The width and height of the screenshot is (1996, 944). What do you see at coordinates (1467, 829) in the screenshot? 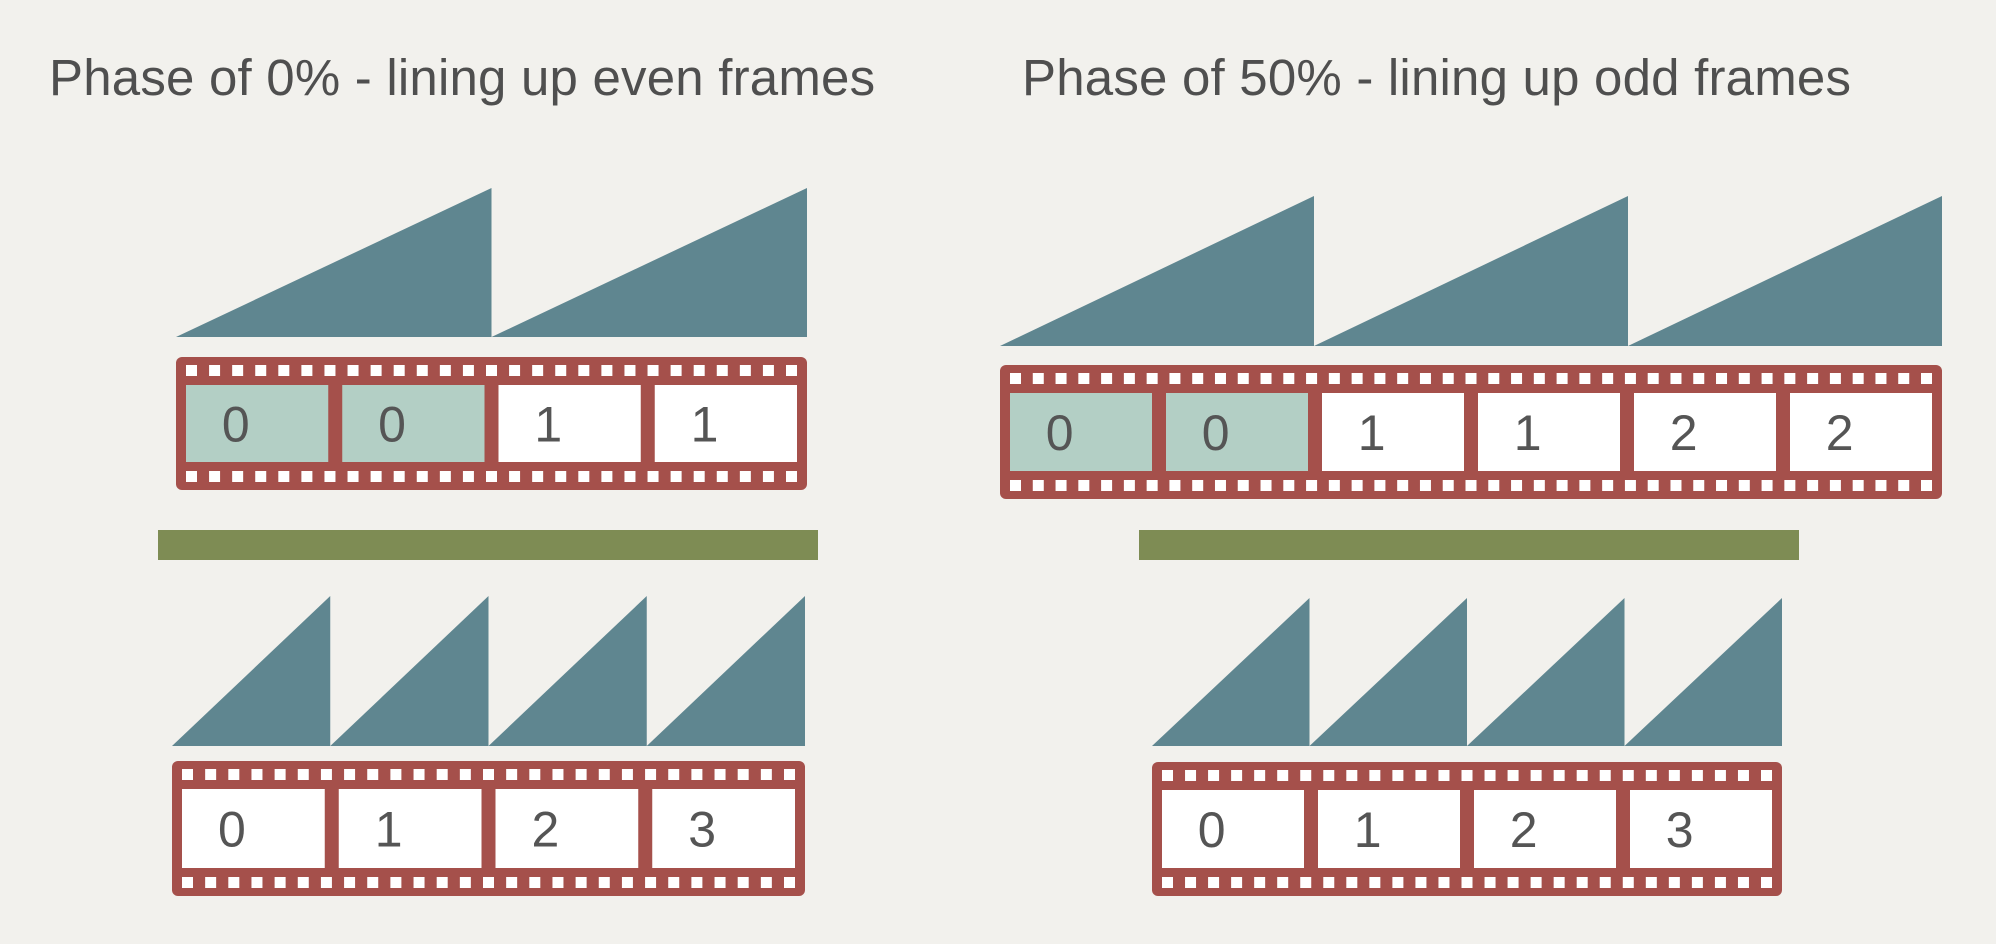
I see `right-bottom-film-strip: 0 1 2 3` at bounding box center [1467, 829].